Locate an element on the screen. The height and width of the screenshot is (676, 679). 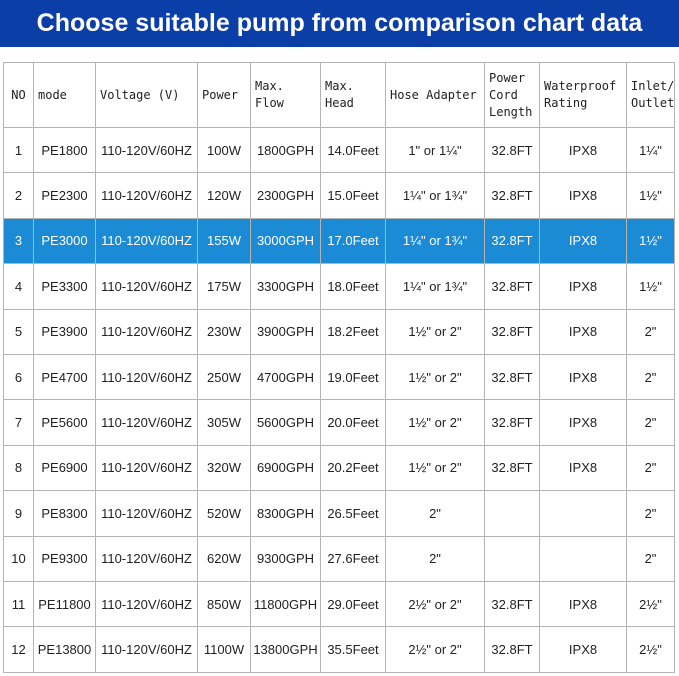
table-cell: 1100W is located at coordinates (224, 649).